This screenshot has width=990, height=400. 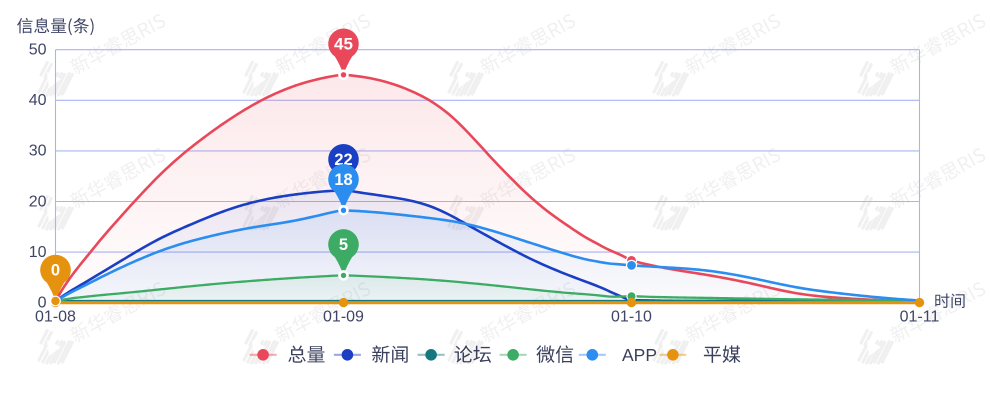 What do you see at coordinates (343, 245) in the screenshot?
I see `svg-text: 5` at bounding box center [343, 245].